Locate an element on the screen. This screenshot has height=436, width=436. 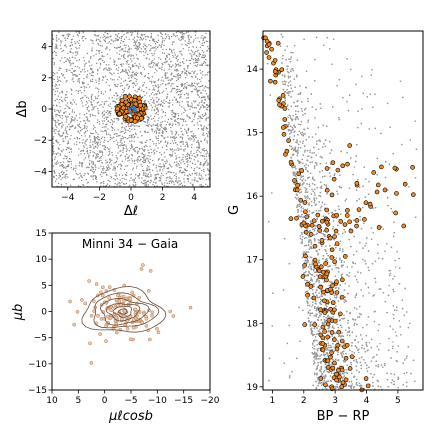
cmd-field-point is located at coordinates (354, 167).